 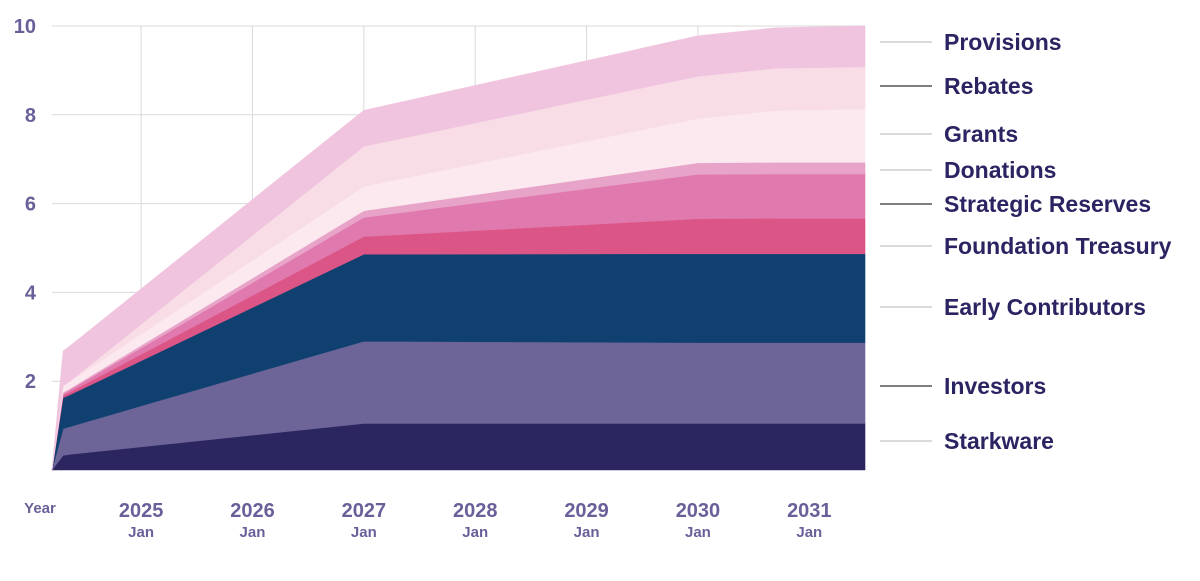 I want to click on legend-label-strategic-reserves: Strategic Reserves, so click(x=1047, y=204).